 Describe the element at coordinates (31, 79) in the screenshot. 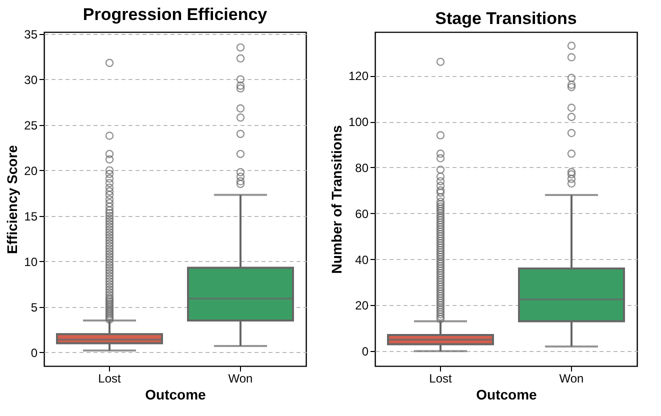

I see `y-tick-label: 30` at that location.